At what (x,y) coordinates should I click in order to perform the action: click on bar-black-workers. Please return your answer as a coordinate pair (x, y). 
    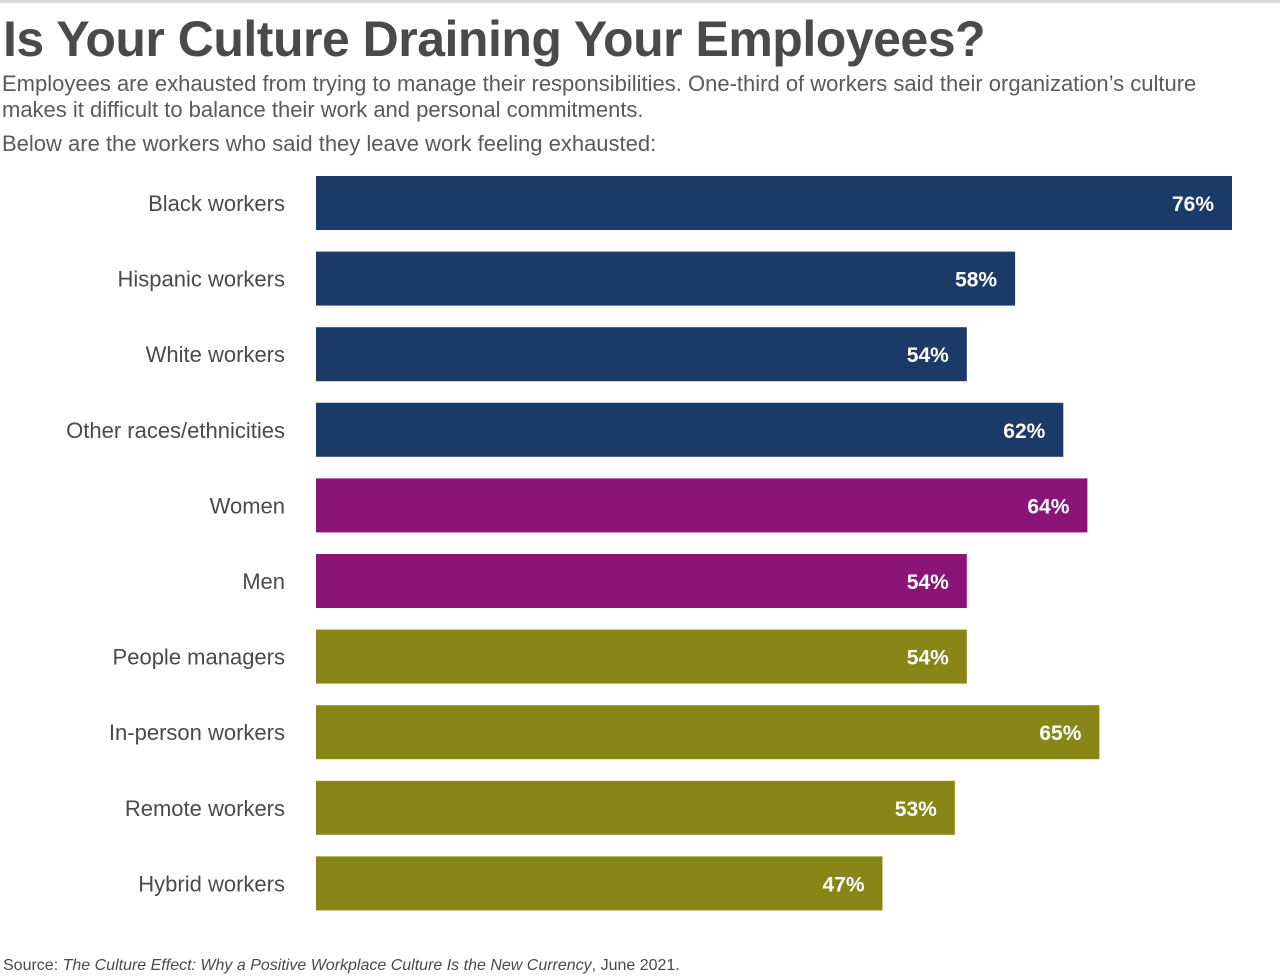
    Looking at the image, I should click on (774, 203).